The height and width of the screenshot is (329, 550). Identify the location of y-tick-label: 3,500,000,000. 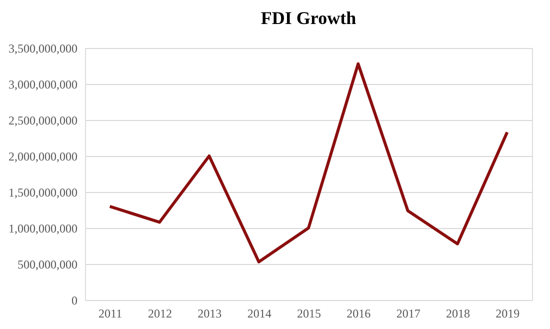
(43, 49).